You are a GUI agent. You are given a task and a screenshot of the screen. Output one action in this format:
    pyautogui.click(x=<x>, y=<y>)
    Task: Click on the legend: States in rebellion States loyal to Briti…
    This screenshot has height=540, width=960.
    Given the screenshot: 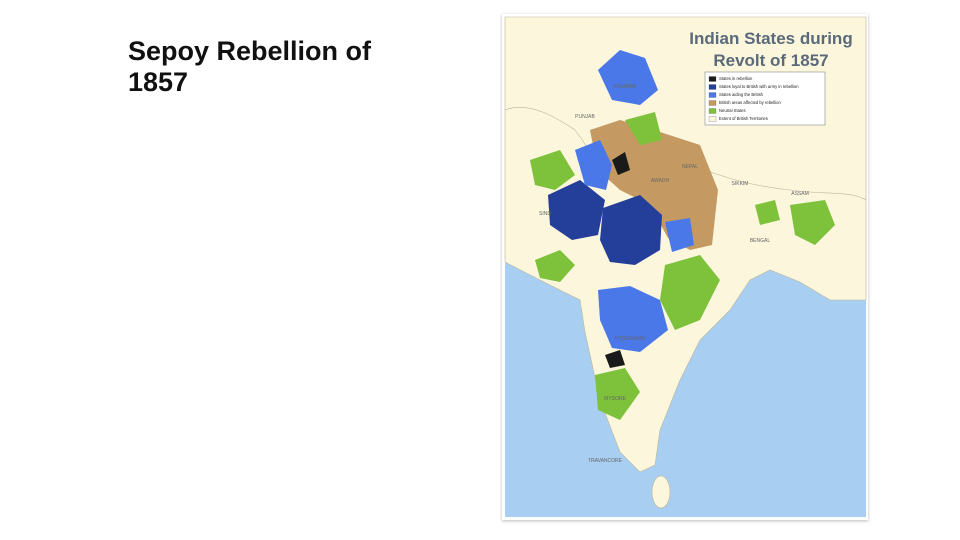 What is the action you would take?
    pyautogui.click(x=765, y=98)
    